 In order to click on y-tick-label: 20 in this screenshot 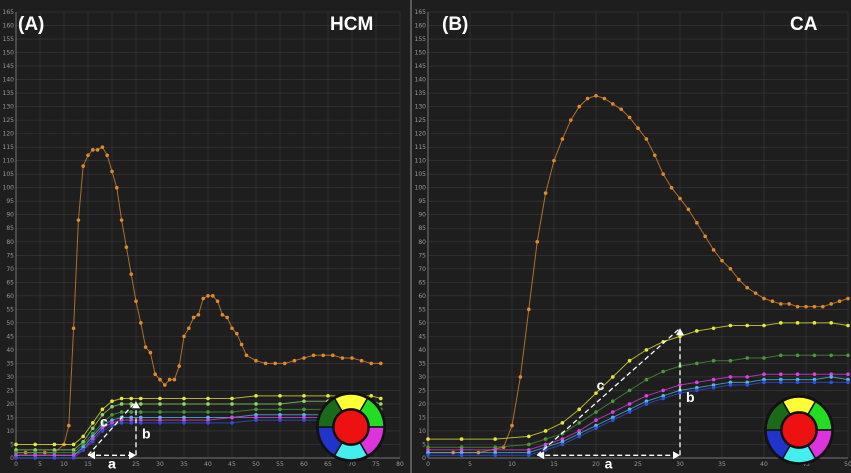, I will do `click(422, 404)`.